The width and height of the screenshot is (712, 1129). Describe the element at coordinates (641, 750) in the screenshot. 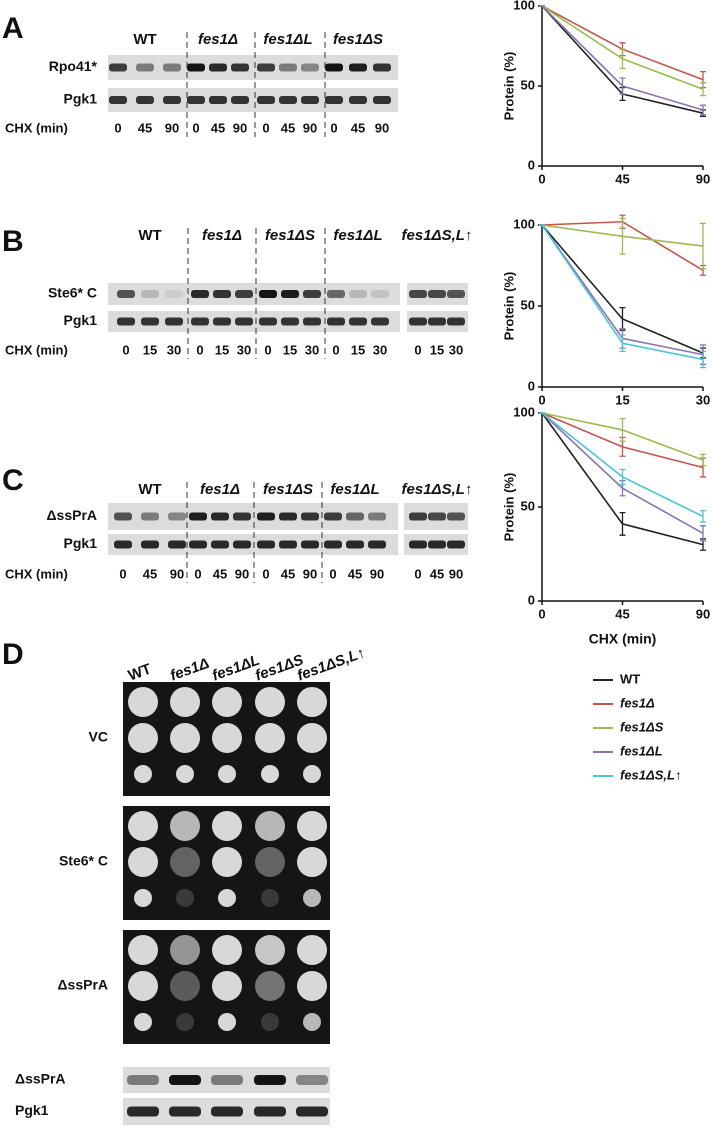

I see `legend-label: fes1ΔL` at that location.